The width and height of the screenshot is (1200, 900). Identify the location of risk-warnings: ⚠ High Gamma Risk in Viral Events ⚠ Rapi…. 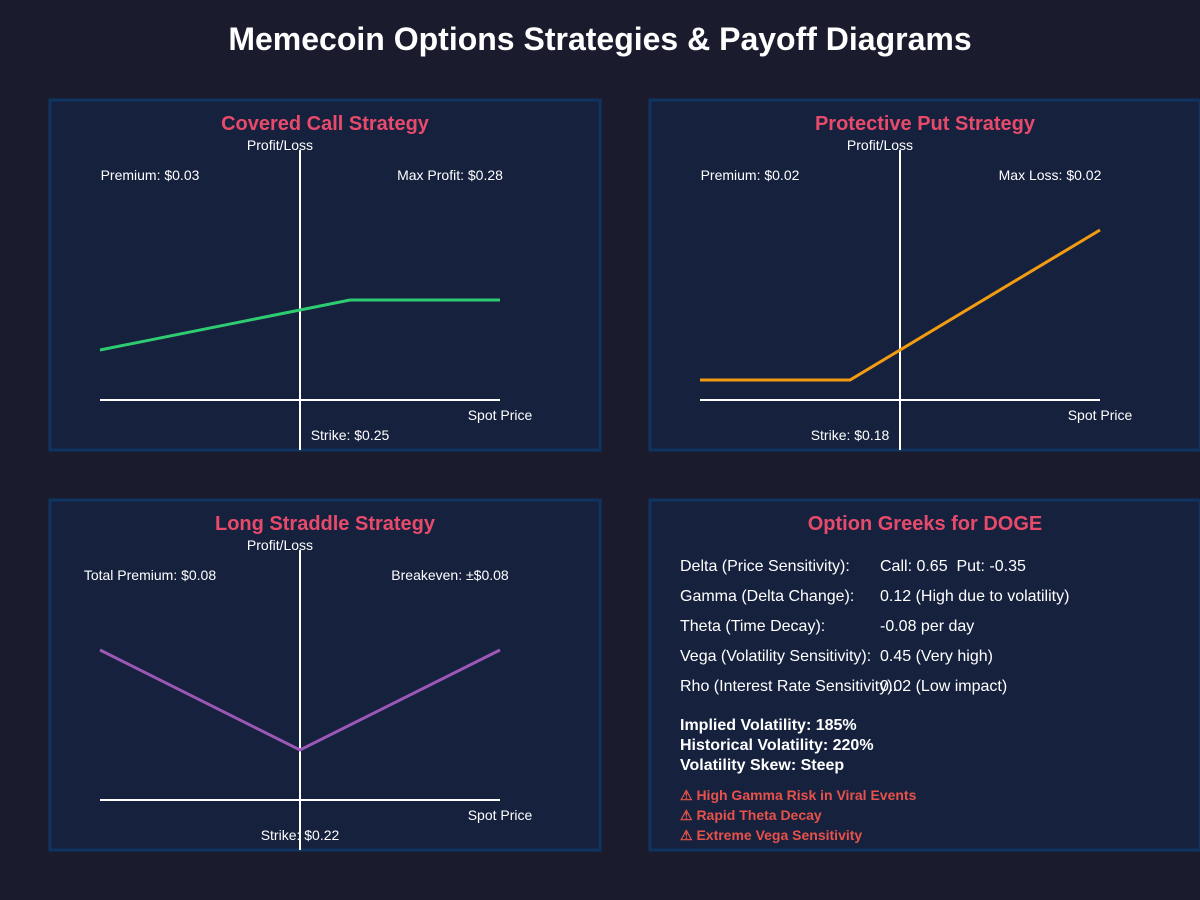
(798, 815).